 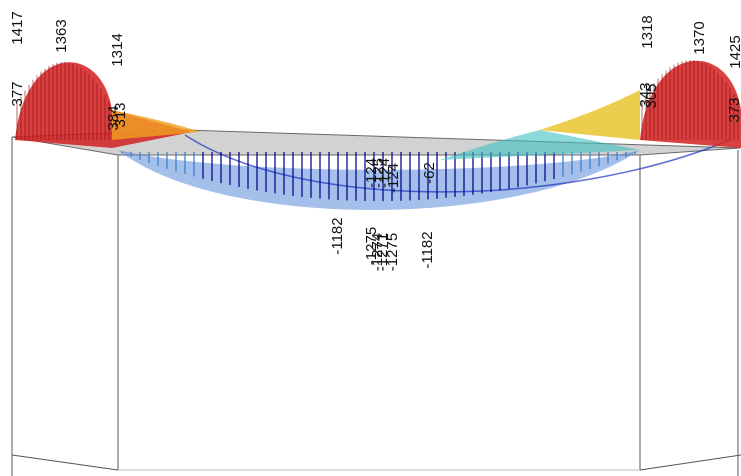 I want to click on value-label: 1370, so click(x=699, y=37).